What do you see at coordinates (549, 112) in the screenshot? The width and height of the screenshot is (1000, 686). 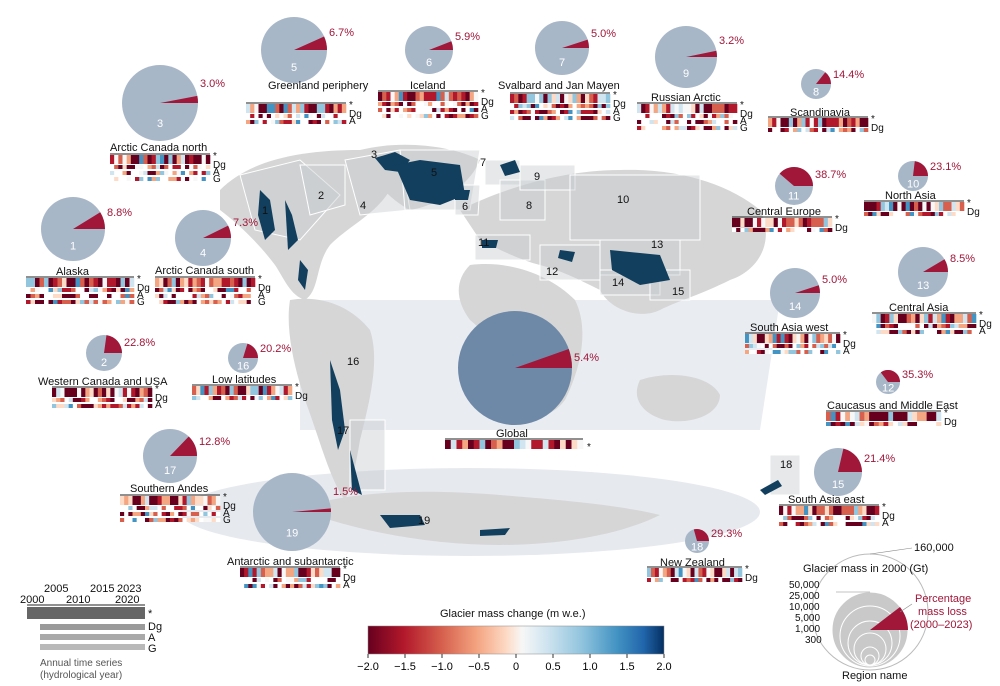 I see `region-svalbard-strip-cell` at bounding box center [549, 112].